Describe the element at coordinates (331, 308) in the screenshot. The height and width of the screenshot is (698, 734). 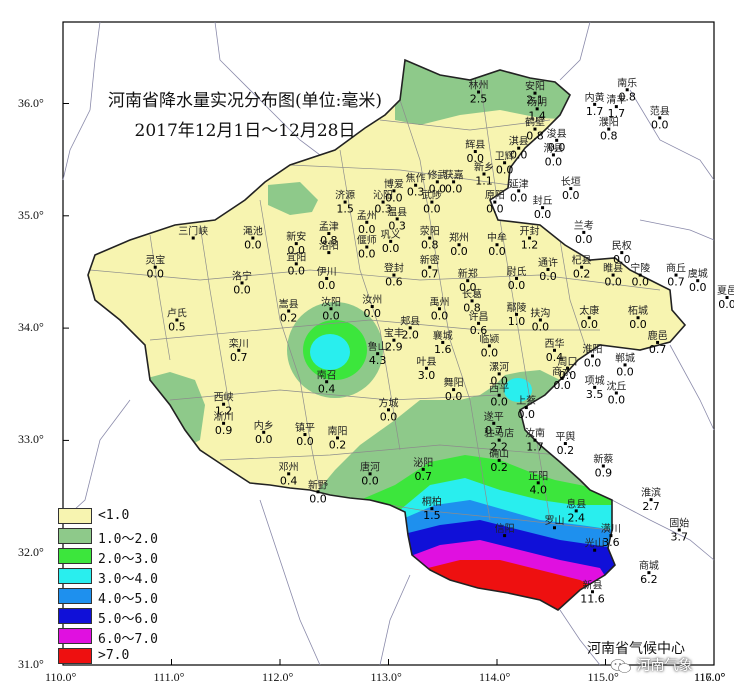
I see `station: 汝阳0.0` at that location.